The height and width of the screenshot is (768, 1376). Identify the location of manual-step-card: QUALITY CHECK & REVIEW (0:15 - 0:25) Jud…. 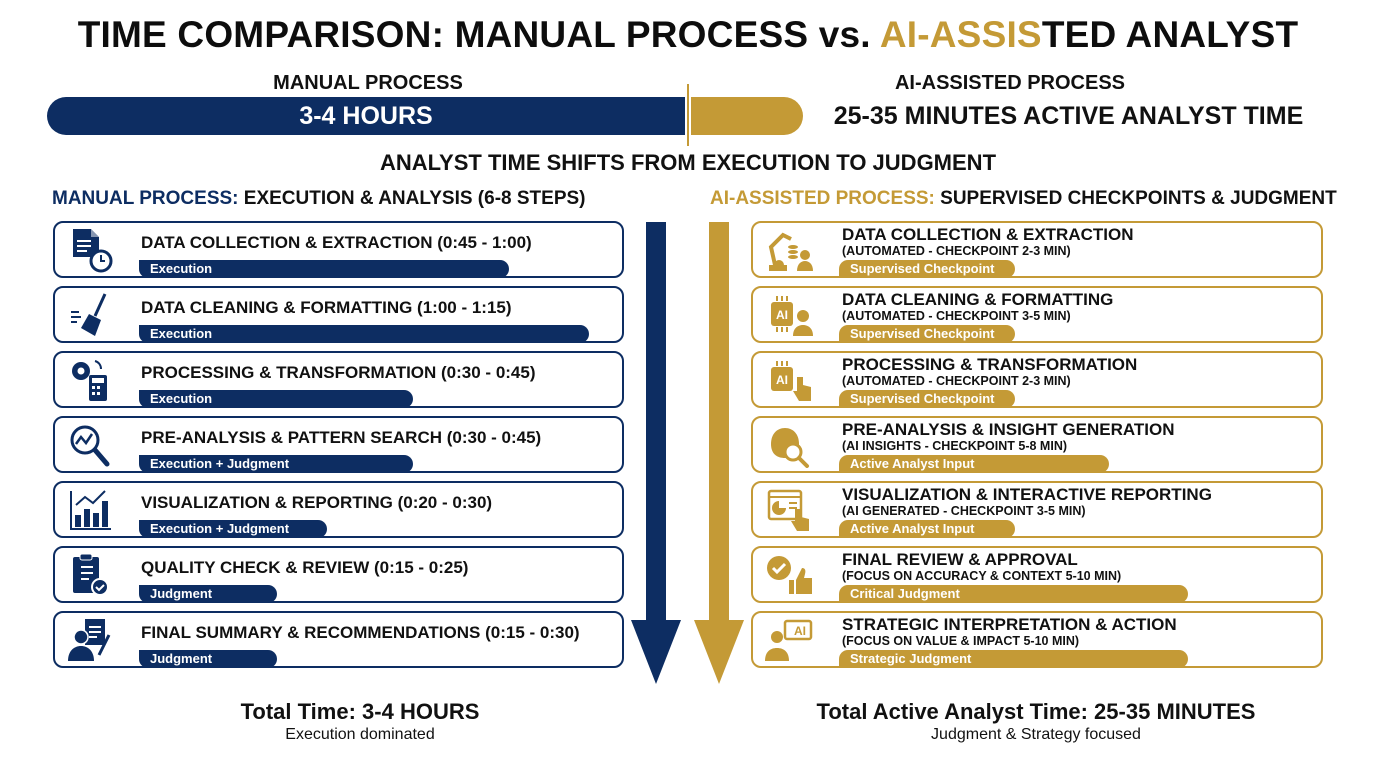
(338, 574).